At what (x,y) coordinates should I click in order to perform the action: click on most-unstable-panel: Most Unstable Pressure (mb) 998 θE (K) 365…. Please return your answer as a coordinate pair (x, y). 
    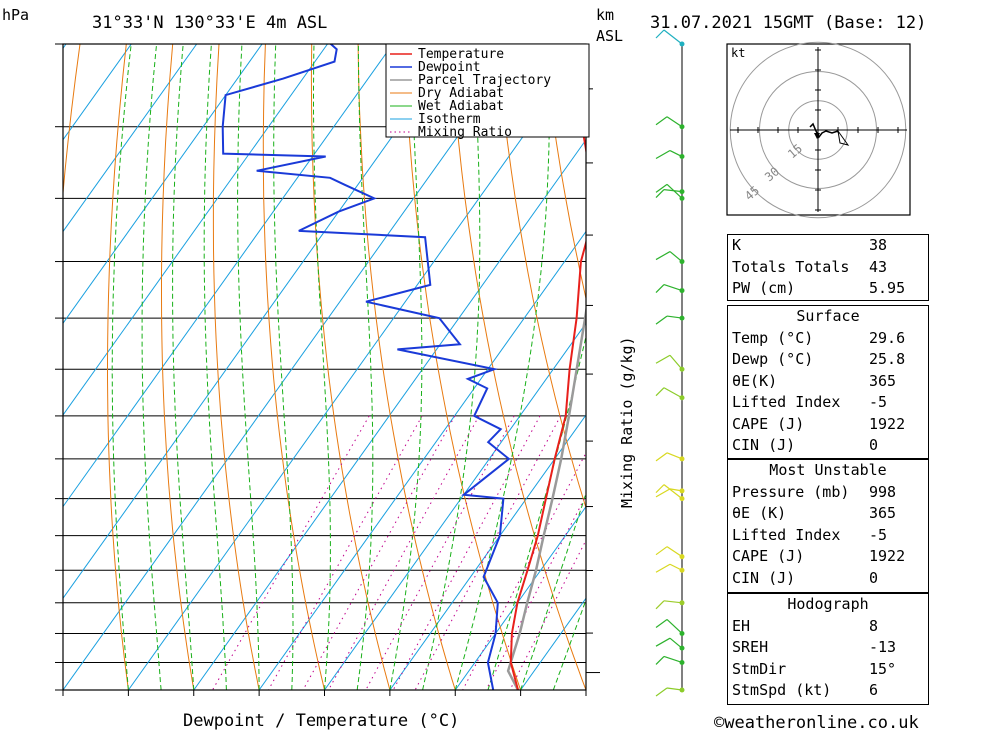
    Looking at the image, I should click on (828, 526).